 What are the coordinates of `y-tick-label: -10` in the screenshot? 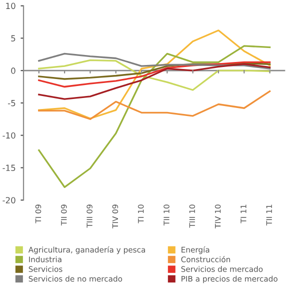 It's located at (9, 135).